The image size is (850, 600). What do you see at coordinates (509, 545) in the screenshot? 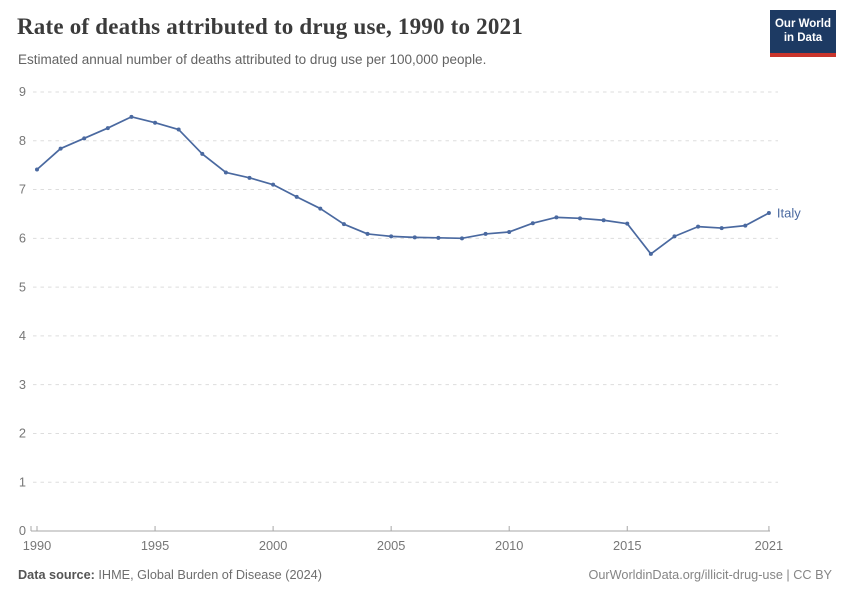
I see `x-tick-label: 2010` at bounding box center [509, 545].